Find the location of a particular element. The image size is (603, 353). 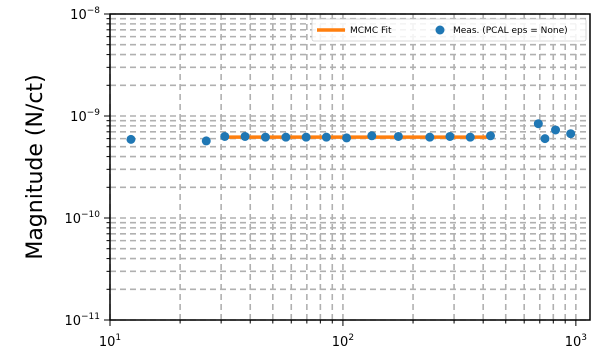

y-tick-label: 10⁻¹⁰ is located at coordinates (82, 218).